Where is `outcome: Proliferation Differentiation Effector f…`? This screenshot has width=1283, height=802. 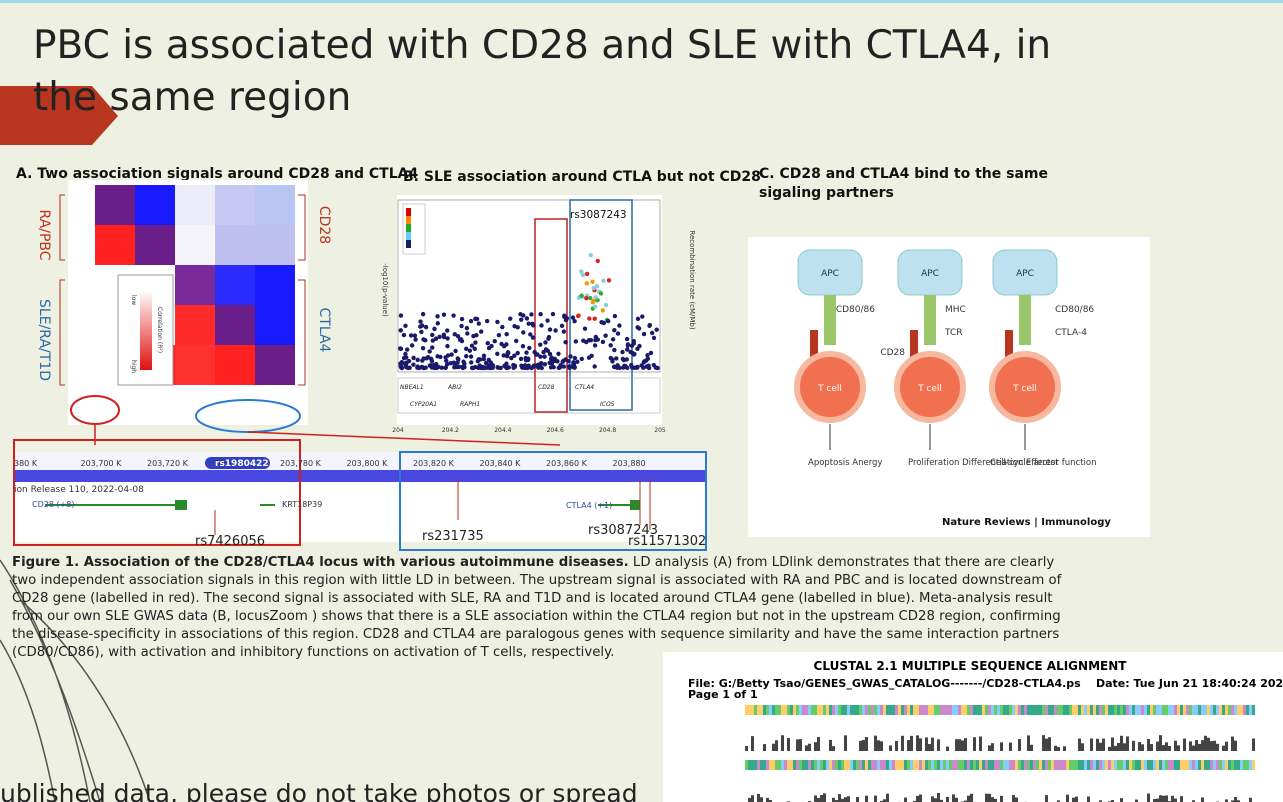 outcome: Proliferation Differentiation Effector f… is located at coordinates (1002, 463).